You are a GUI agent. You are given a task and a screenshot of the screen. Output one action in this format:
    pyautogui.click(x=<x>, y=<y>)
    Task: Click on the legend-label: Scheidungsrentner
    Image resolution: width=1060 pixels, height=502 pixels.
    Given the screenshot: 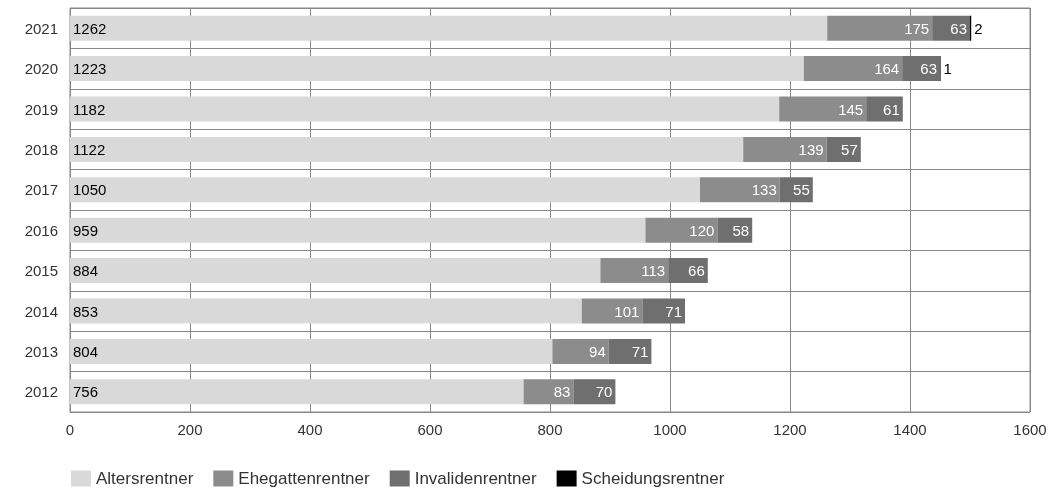 What is the action you would take?
    pyautogui.click(x=653, y=478)
    